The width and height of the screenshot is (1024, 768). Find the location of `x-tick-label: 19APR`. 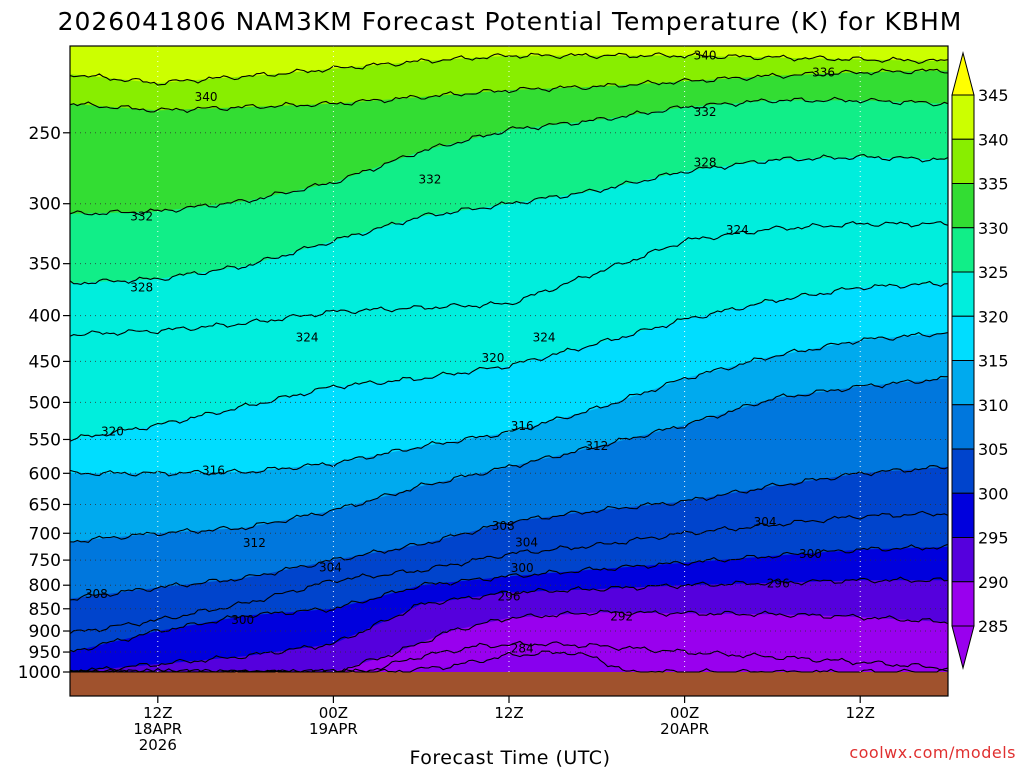

x-tick-label: 19APR is located at coordinates (333, 729).